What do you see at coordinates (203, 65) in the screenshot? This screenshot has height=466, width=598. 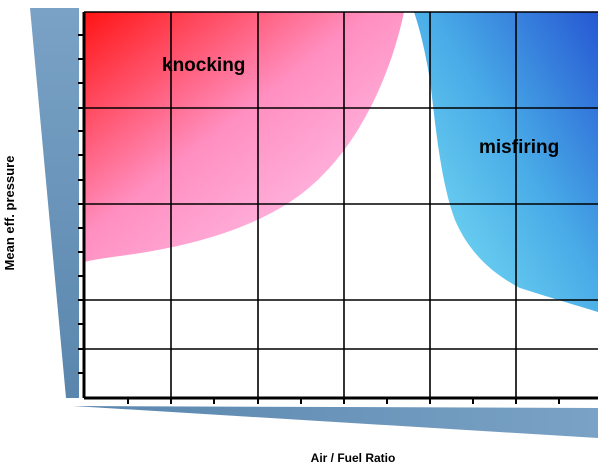 I see `knocking-label: knocking` at bounding box center [203, 65].